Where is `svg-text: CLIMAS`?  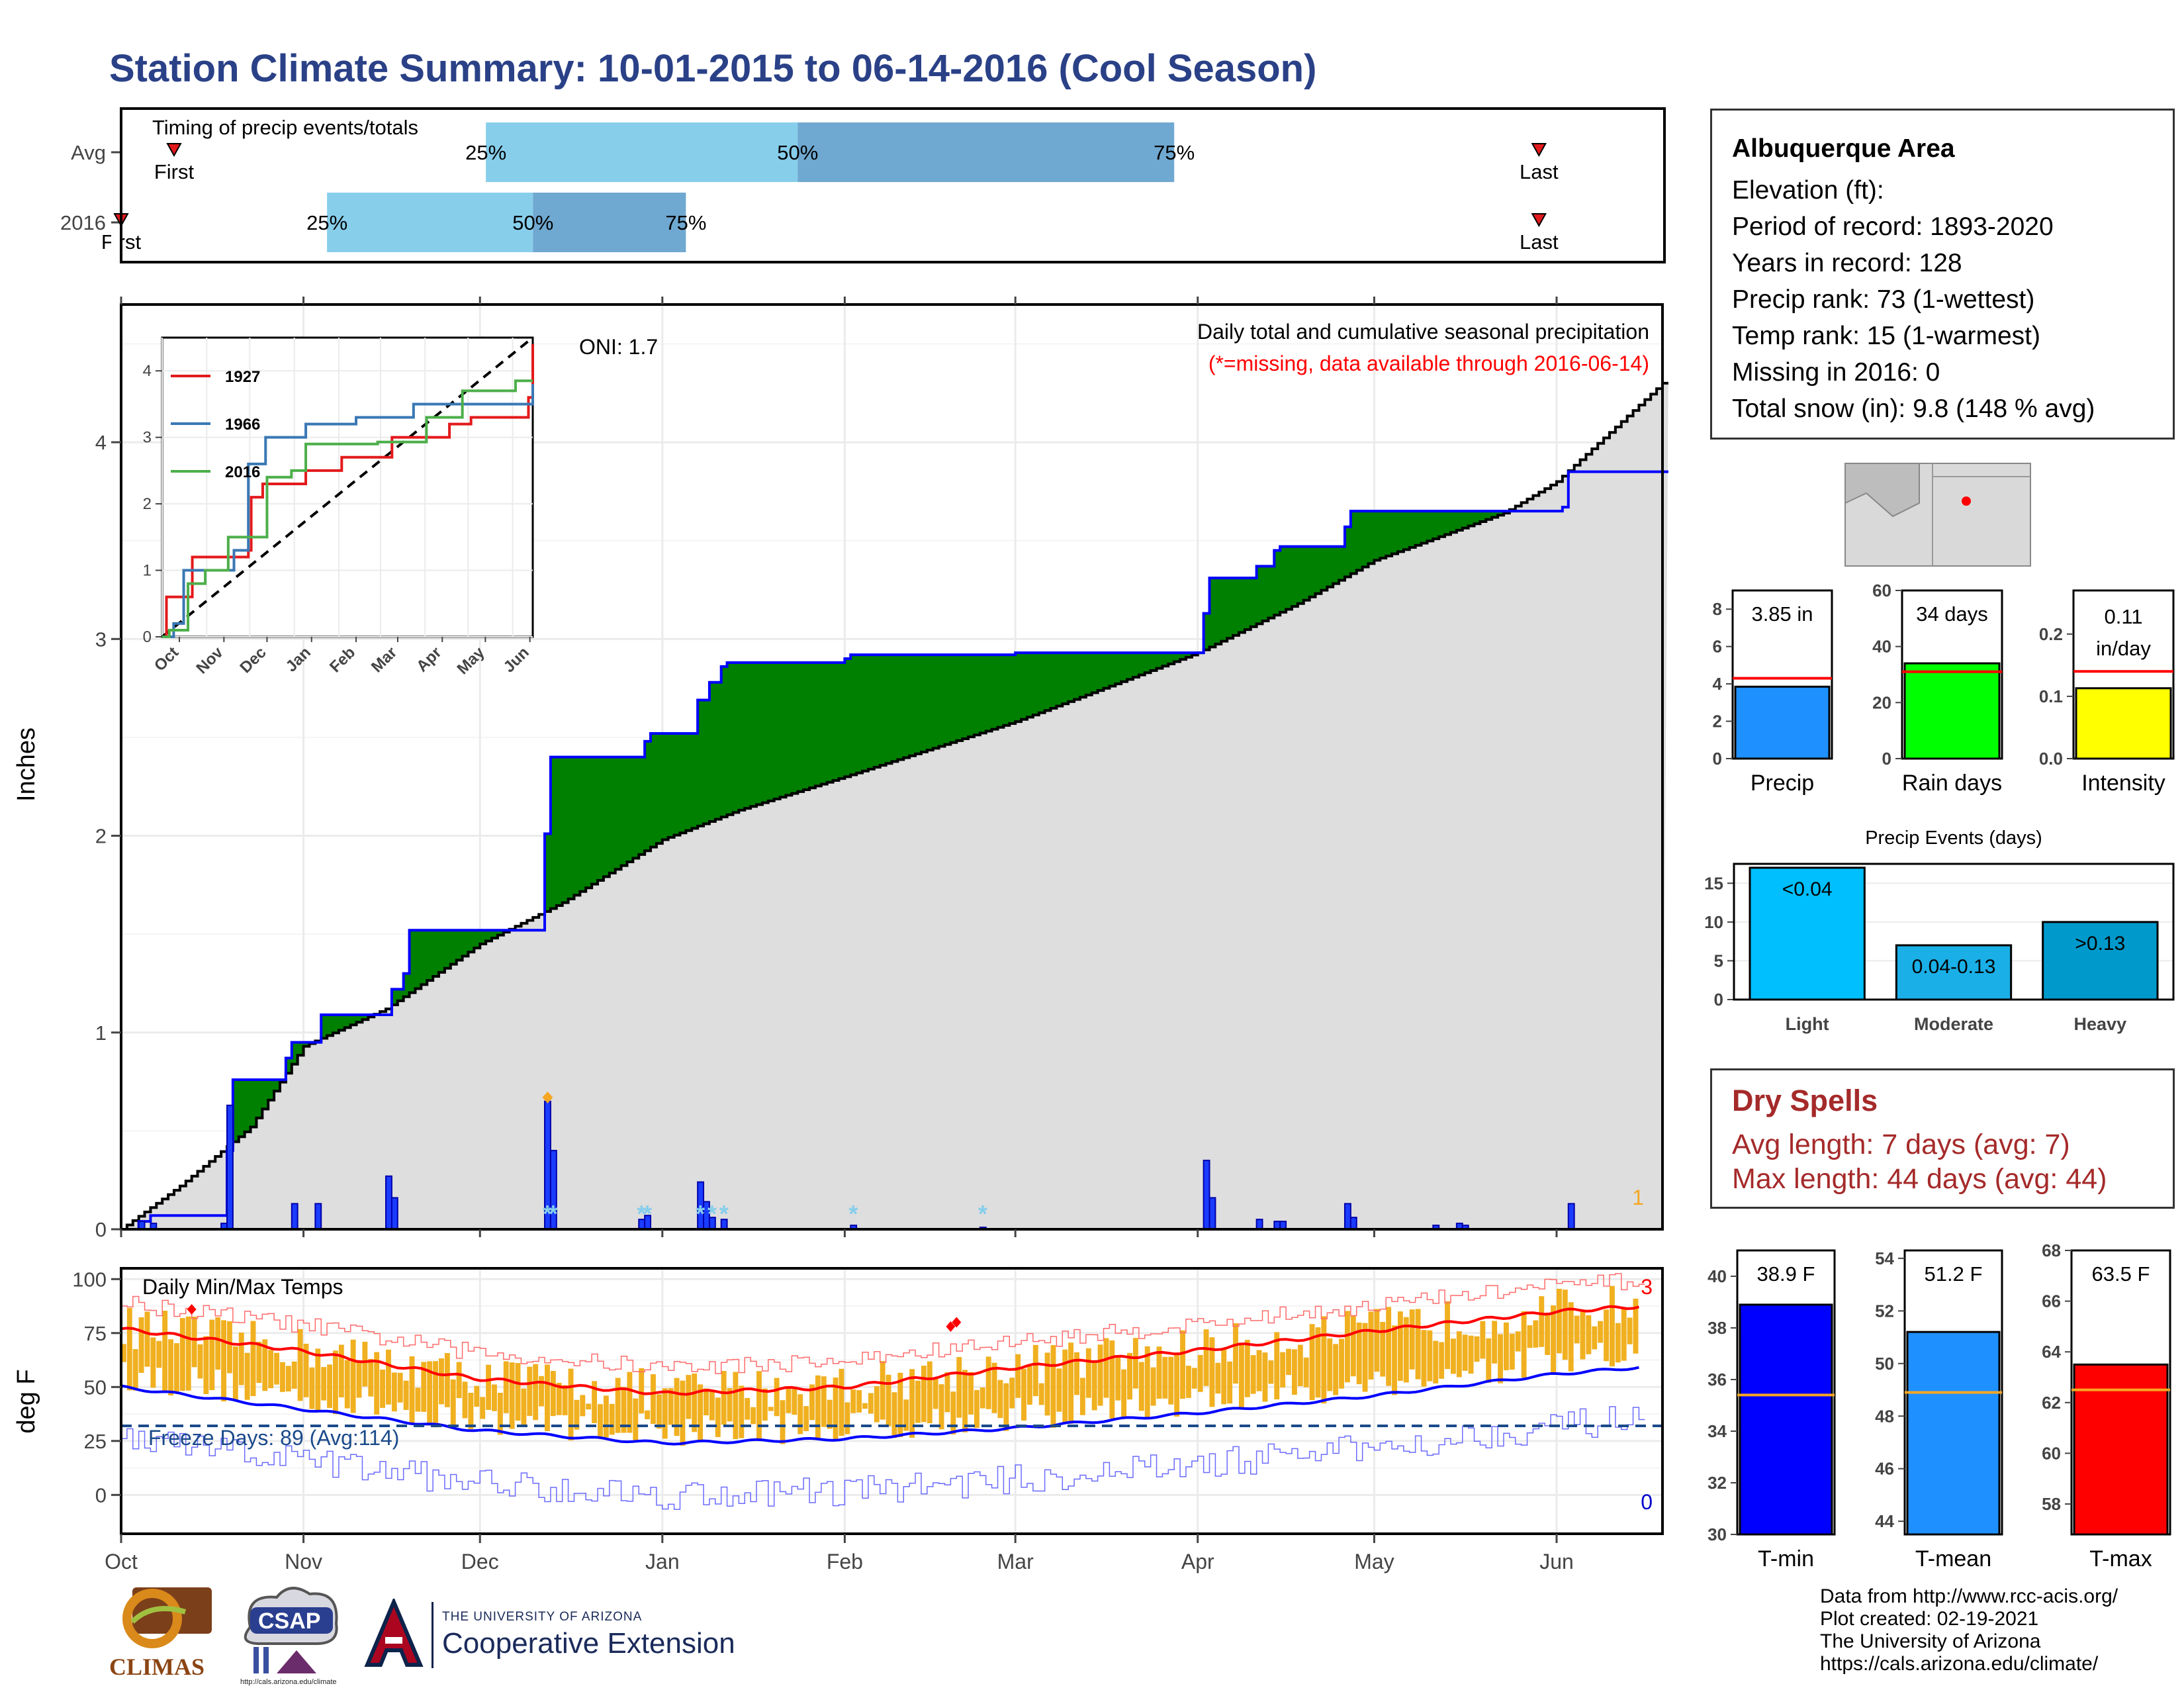
svg-text: CLIMAS is located at coordinates (157, 1667).